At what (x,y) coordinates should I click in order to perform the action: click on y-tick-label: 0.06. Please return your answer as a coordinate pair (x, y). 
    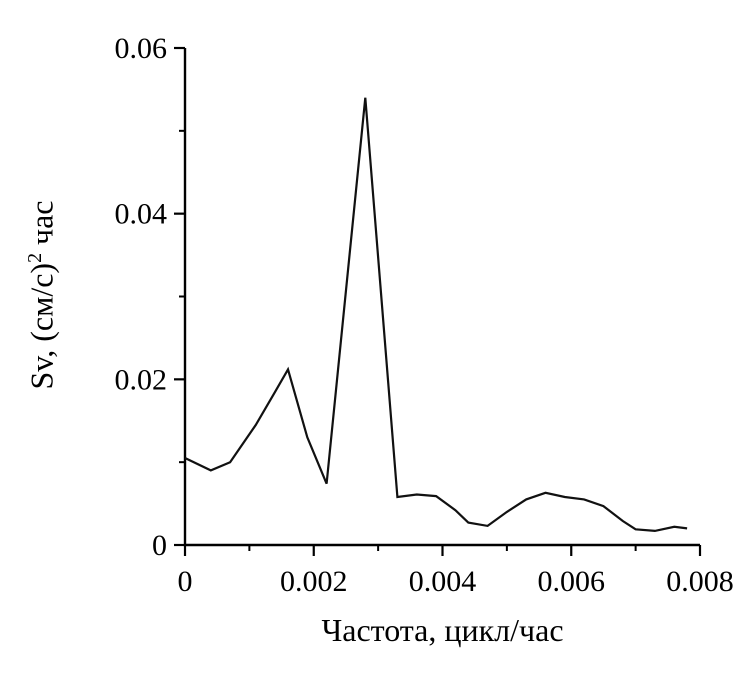
    Looking at the image, I should click on (141, 48).